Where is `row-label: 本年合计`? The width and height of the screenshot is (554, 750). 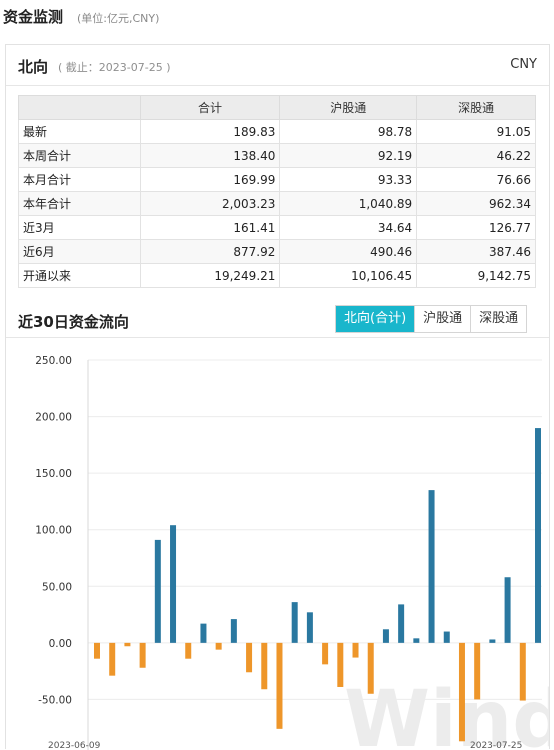 row-label: 本年合计 is located at coordinates (79, 203).